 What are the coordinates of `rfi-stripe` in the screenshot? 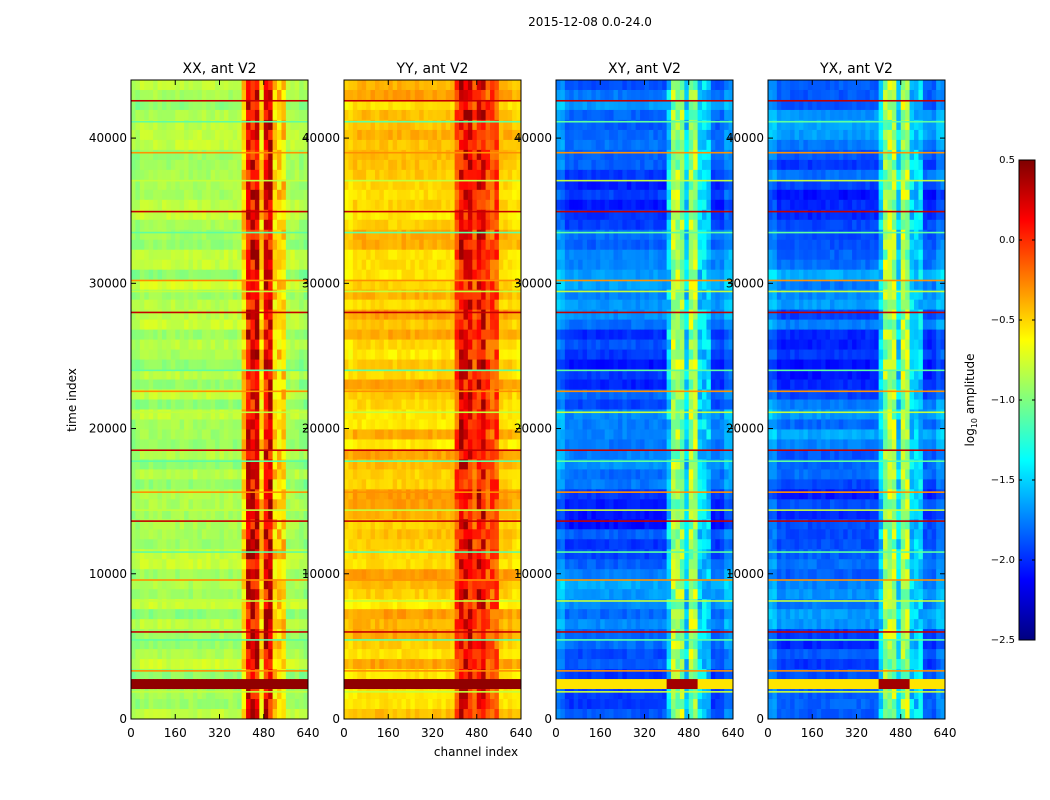 It's located at (219, 412).